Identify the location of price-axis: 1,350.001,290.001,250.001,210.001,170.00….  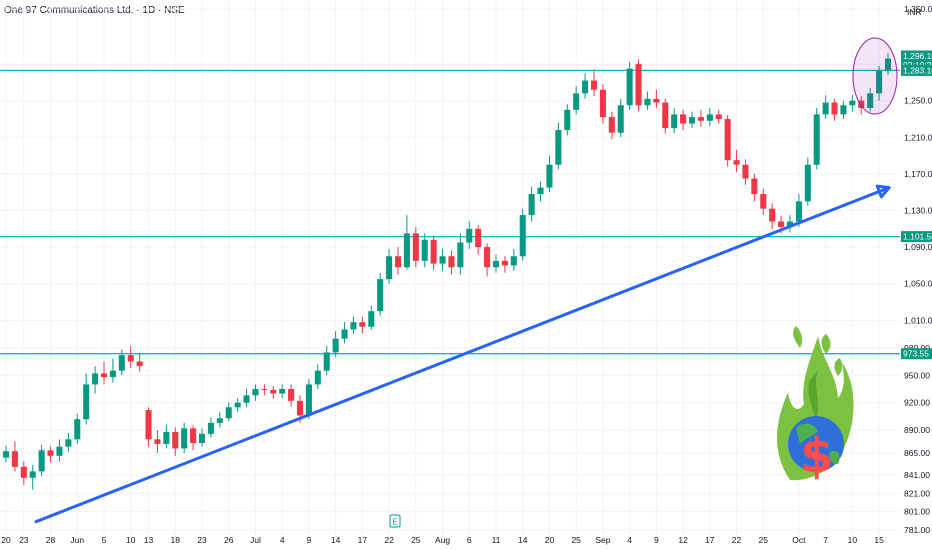
(918, 269).